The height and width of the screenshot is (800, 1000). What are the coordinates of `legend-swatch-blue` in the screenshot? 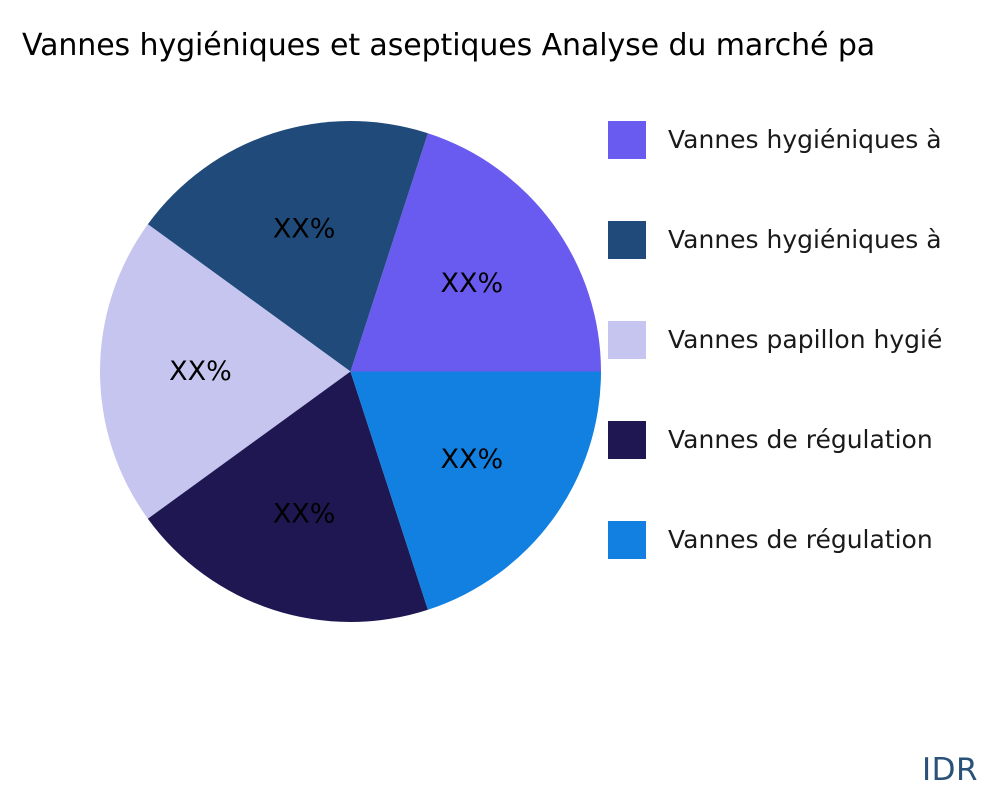 It's located at (627, 540).